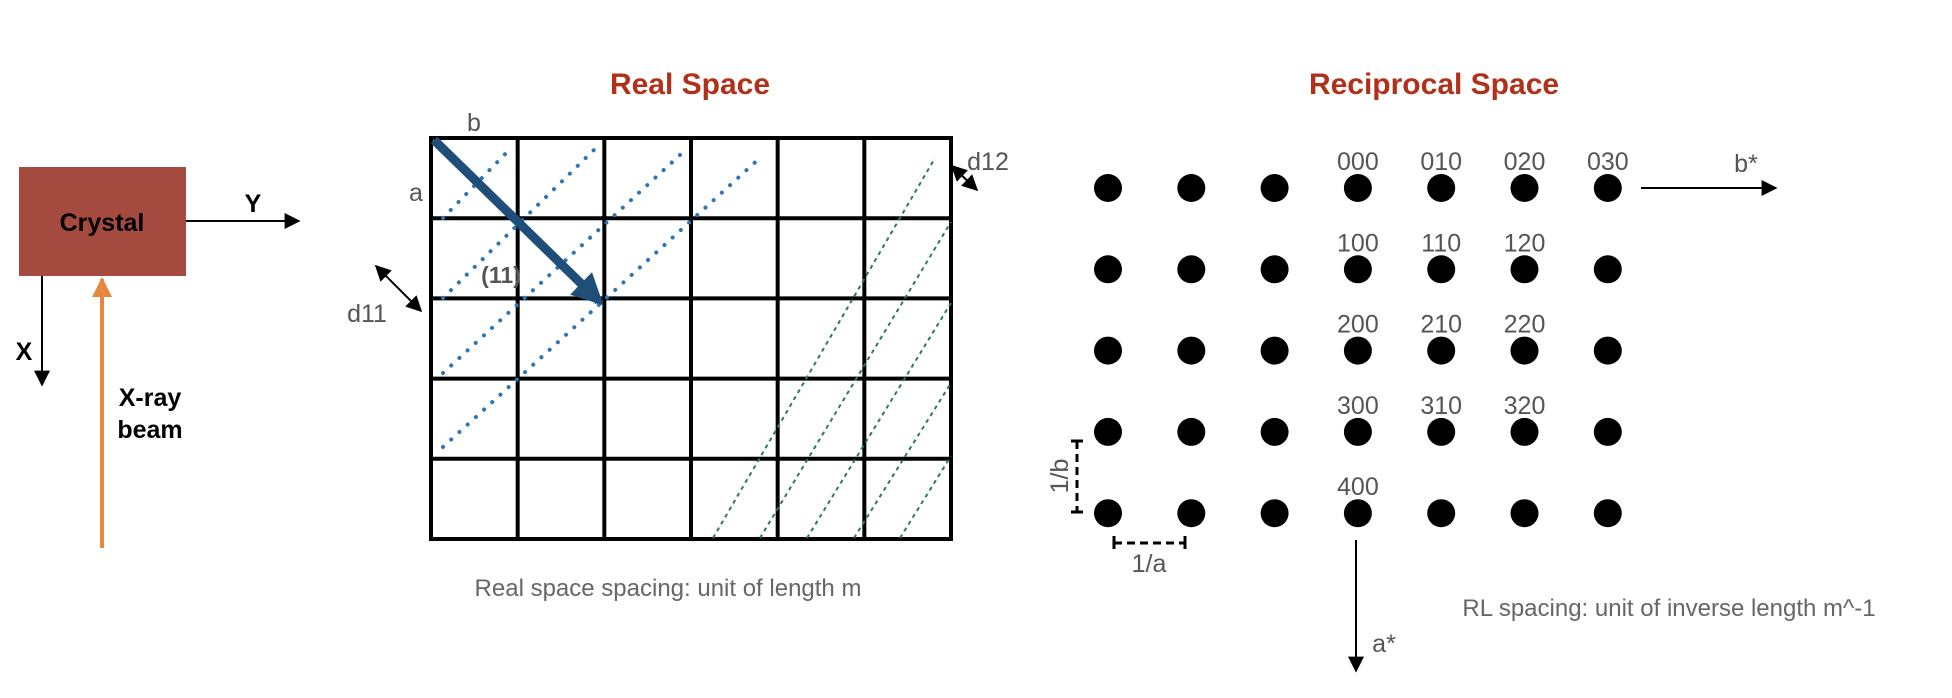  What do you see at coordinates (1149, 564) in the screenshot?
I see `spacing-label-1-over-a: 1/a` at bounding box center [1149, 564].